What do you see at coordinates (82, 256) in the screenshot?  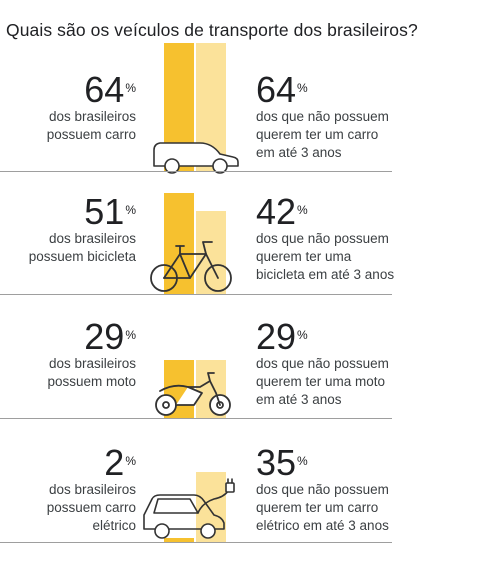 I see `owns-line: possuem bicicleta` at bounding box center [82, 256].